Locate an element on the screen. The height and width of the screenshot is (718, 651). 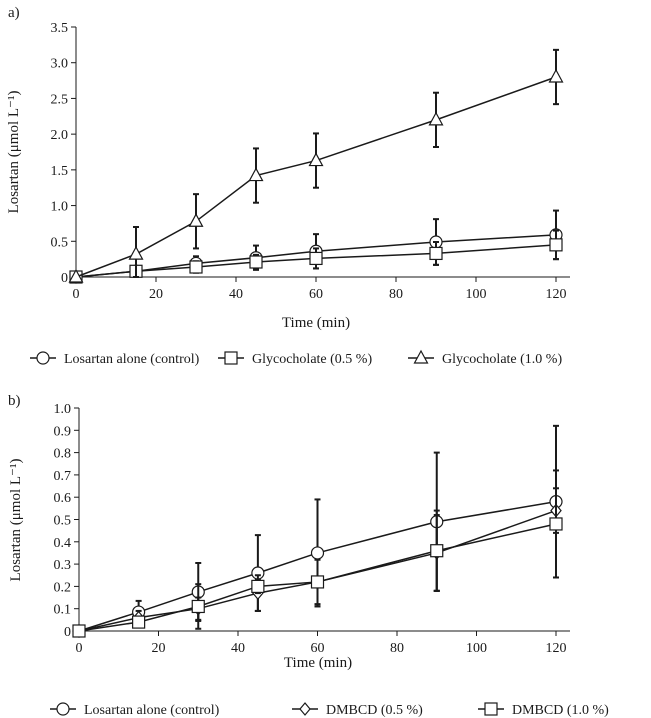
legend-label: DMBCD (0.5 %) is located at coordinates (374, 710).